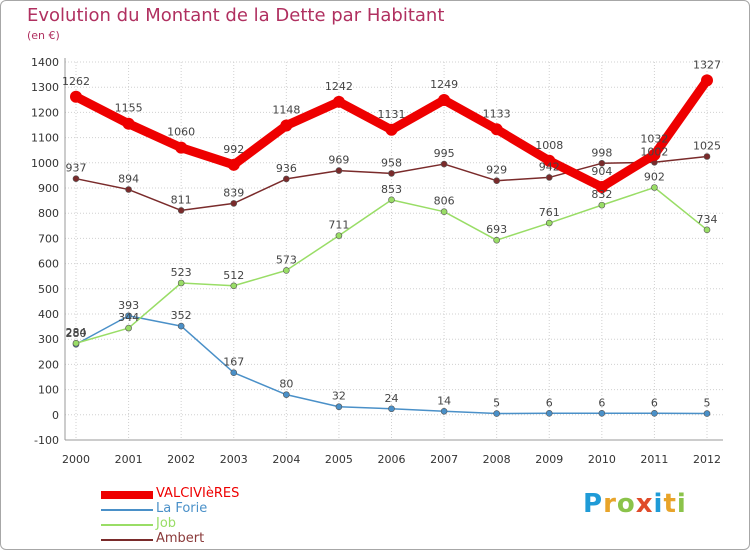  What do you see at coordinates (602, 459) in the screenshot?
I see `x-tick-label: 2010` at bounding box center [602, 459].